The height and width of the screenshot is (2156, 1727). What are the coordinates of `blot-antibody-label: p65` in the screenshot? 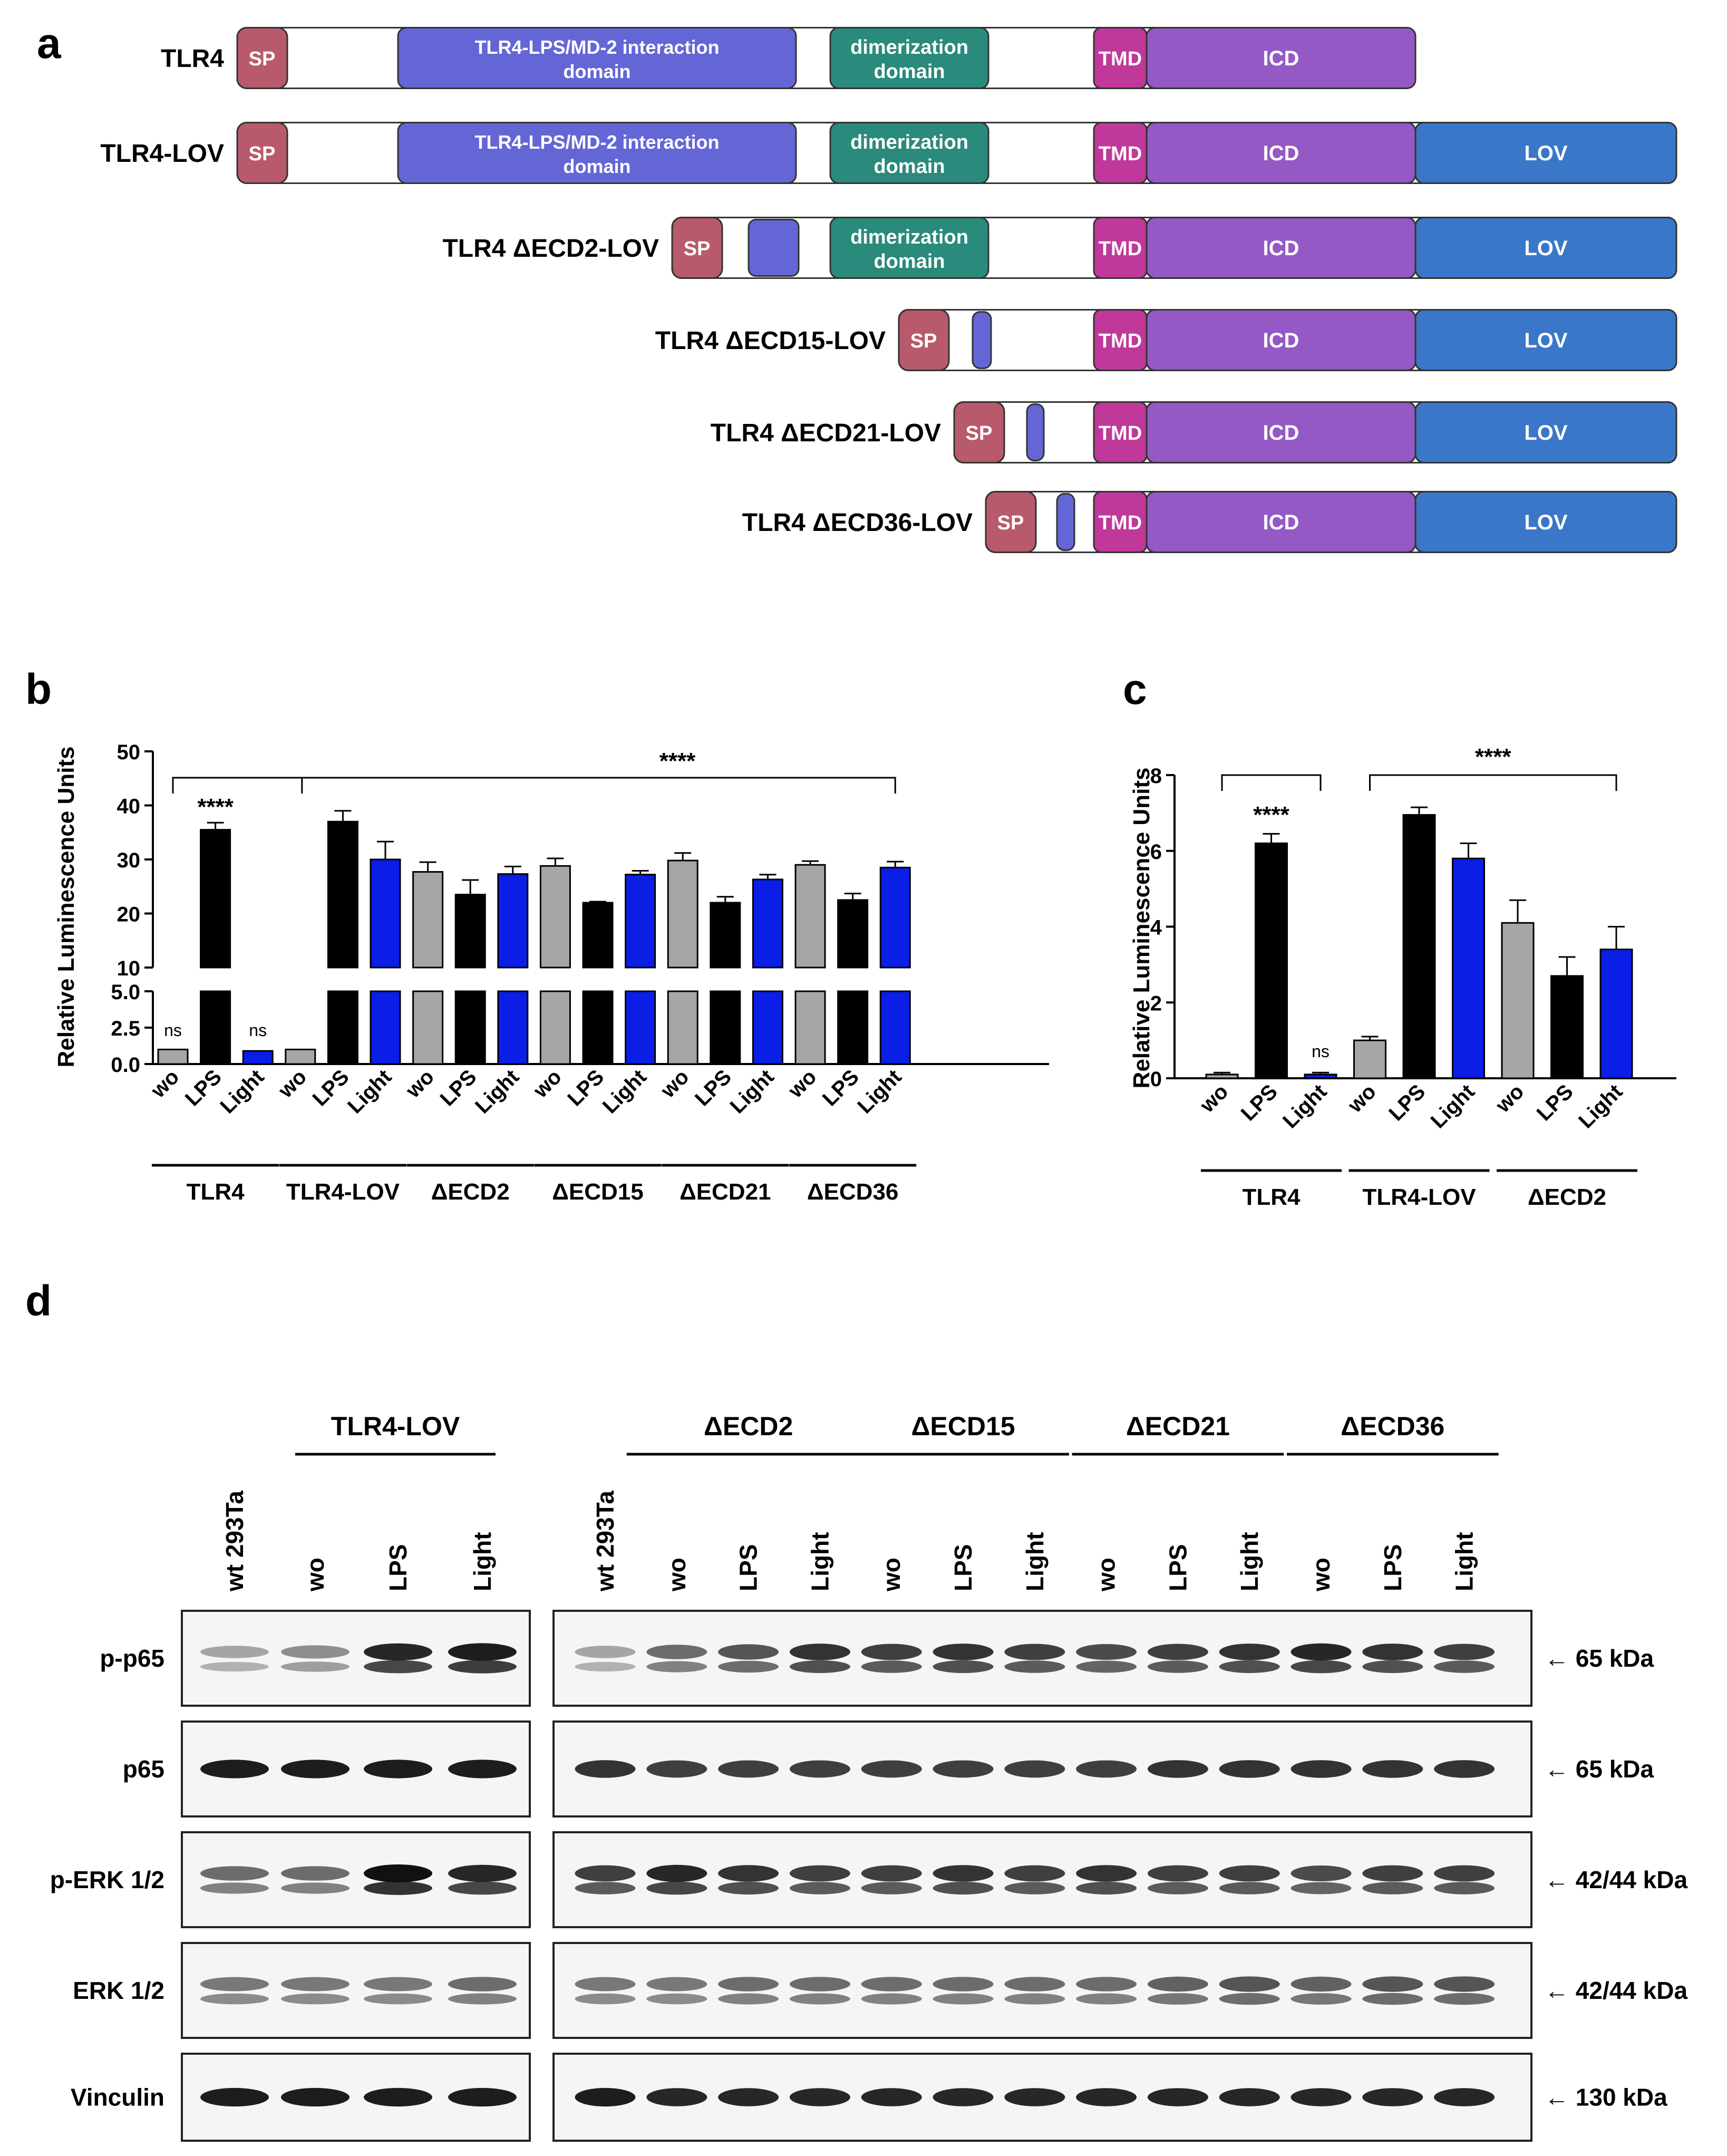 It's located at (144, 1769).